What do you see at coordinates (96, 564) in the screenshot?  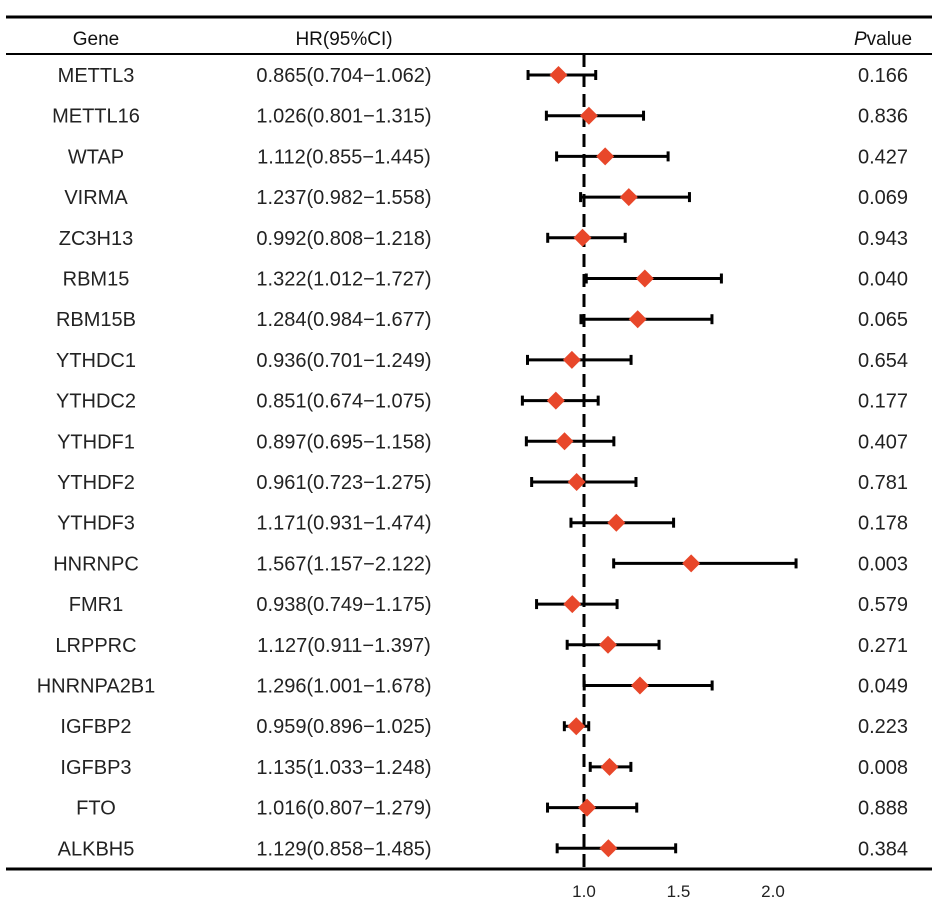 I see `gene-label: HNRNPC` at bounding box center [96, 564].